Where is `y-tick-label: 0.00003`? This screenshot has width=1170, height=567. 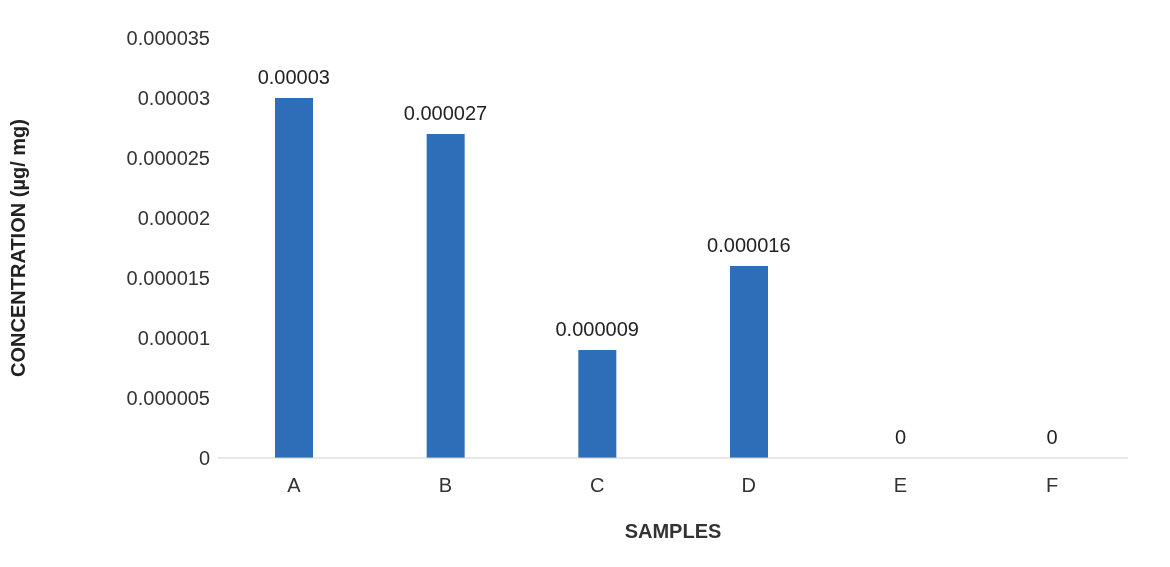 y-tick-label: 0.00003 is located at coordinates (173, 98).